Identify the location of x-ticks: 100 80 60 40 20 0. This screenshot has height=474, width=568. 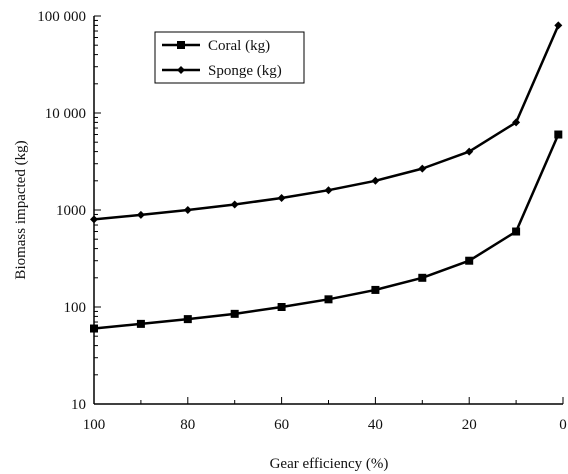
(325, 415).